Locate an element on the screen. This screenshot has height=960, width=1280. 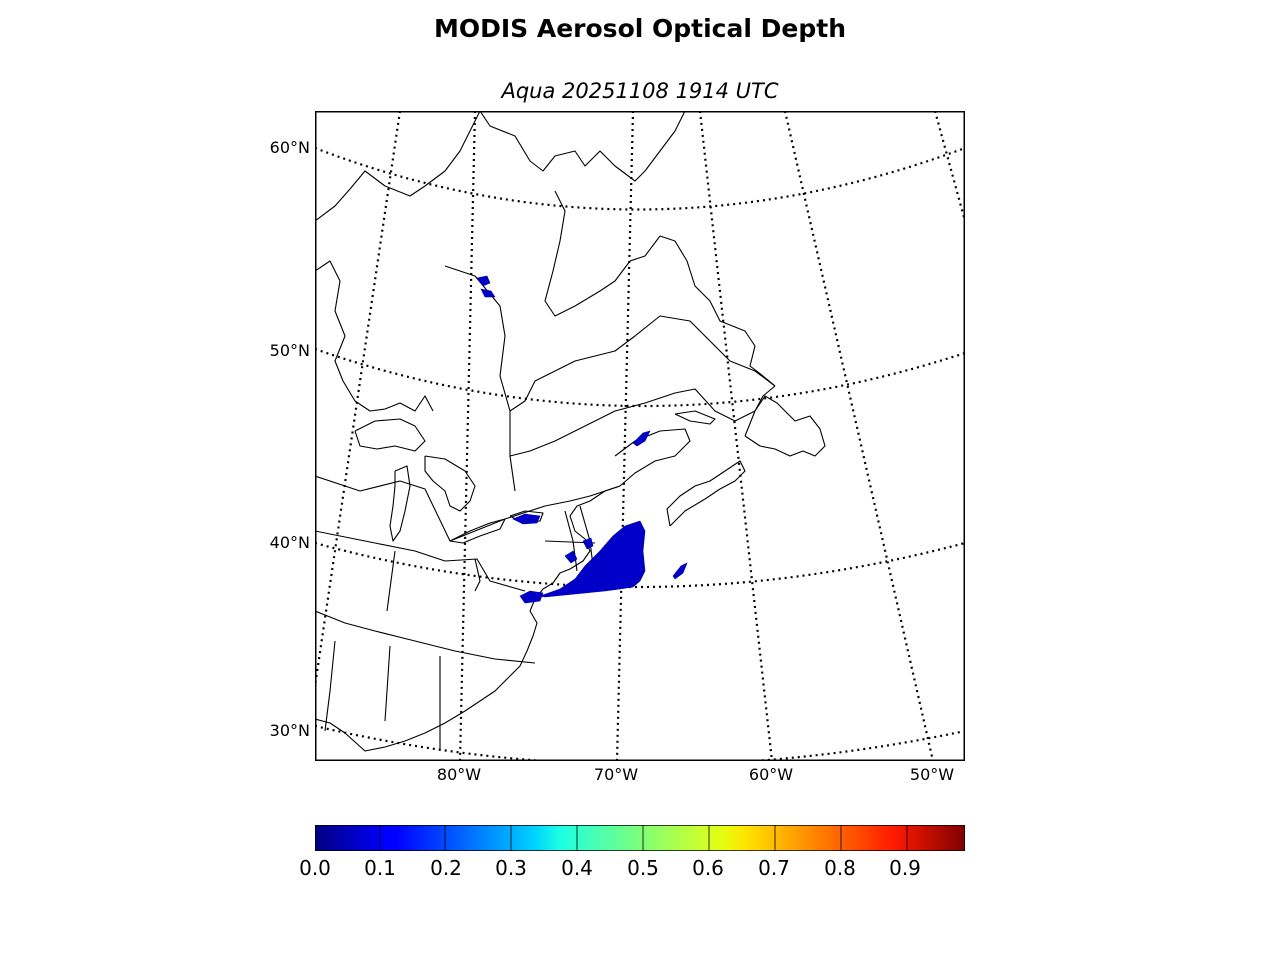
colorbar-tick-0-4: 0.4 is located at coordinates (577, 868).